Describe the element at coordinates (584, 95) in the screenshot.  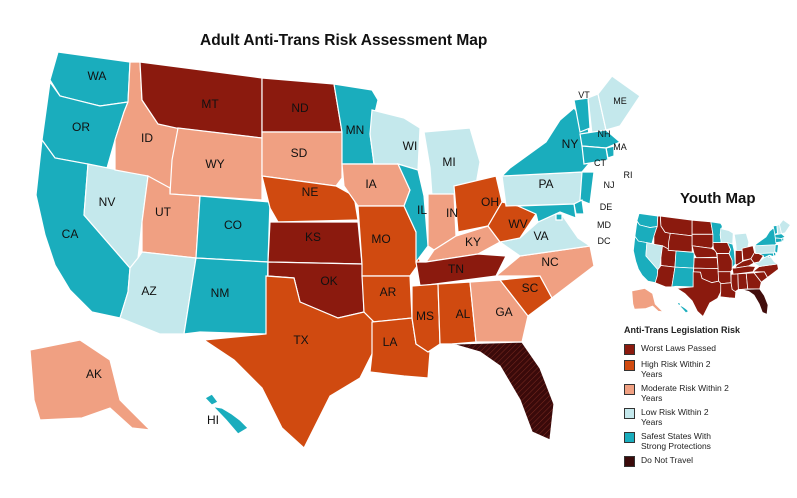
I see `state-label-vt: VT` at that location.